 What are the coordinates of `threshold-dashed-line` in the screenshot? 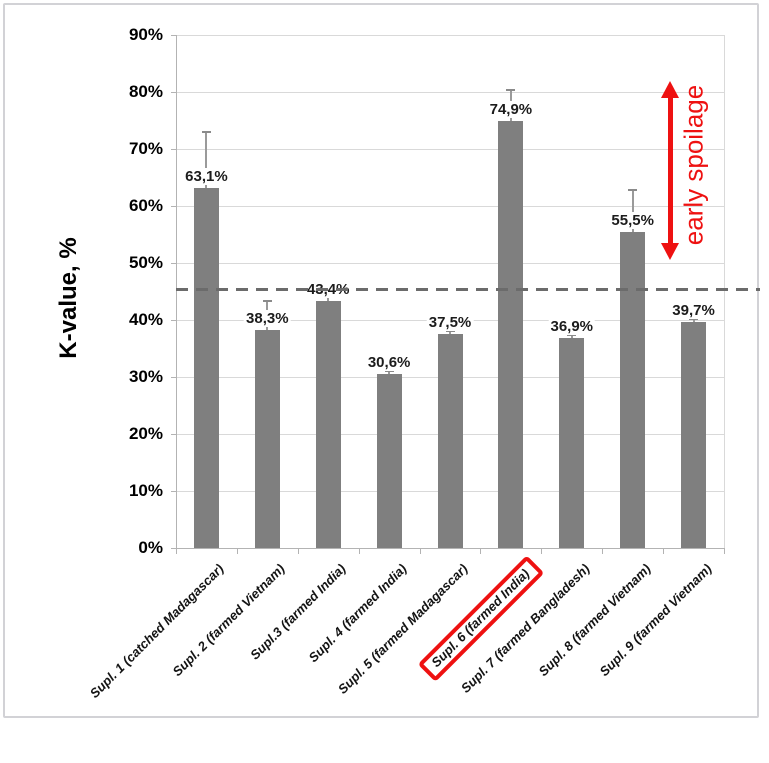 It's located at (468, 290).